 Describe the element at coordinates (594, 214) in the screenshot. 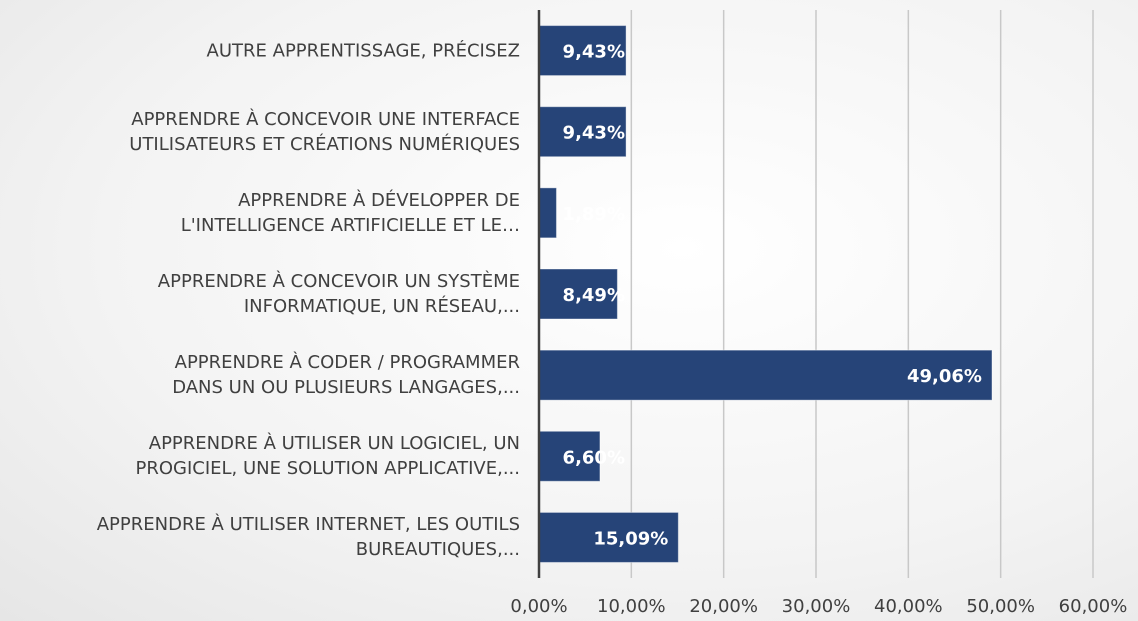

I see `value-label: 1,89%` at that location.